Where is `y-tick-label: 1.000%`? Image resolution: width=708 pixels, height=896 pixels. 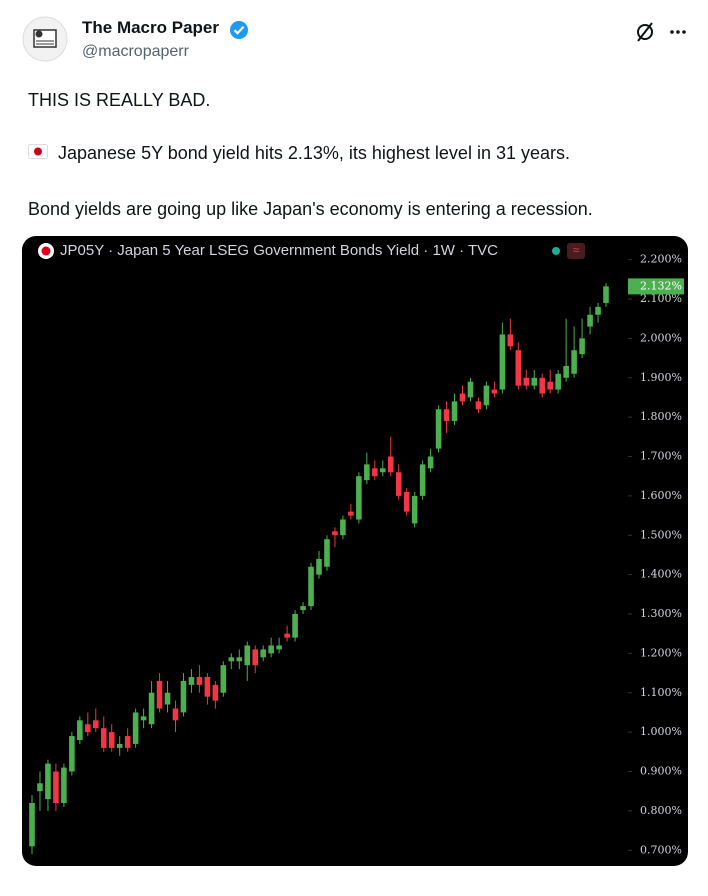 y-tick-label: 1.000% is located at coordinates (661, 731).